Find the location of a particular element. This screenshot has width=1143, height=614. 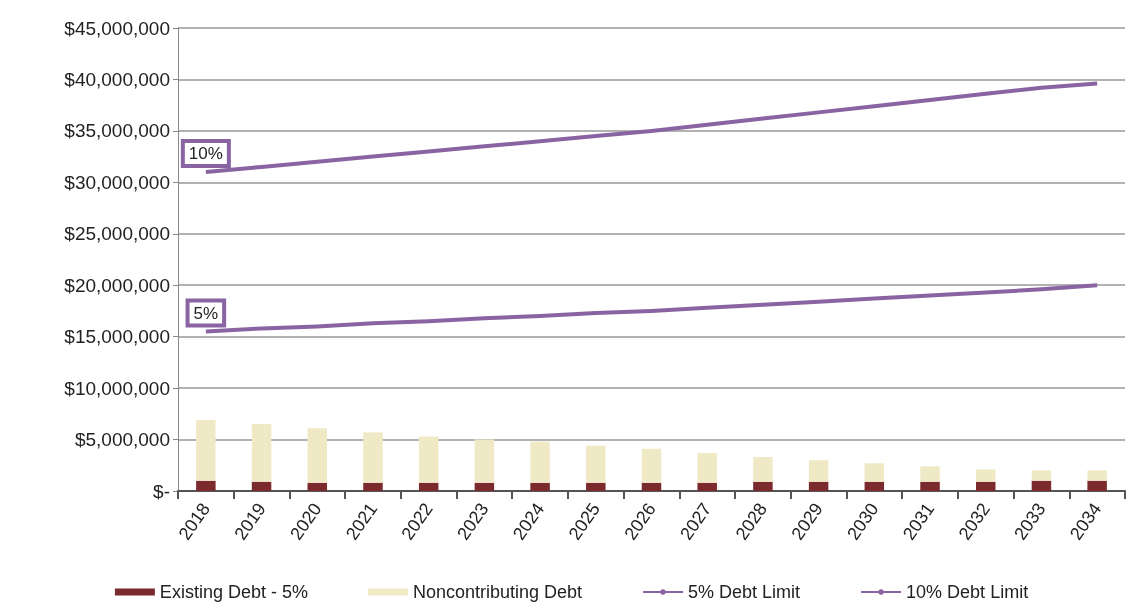

y-tick-label: $10,000,000 is located at coordinates (117, 388).